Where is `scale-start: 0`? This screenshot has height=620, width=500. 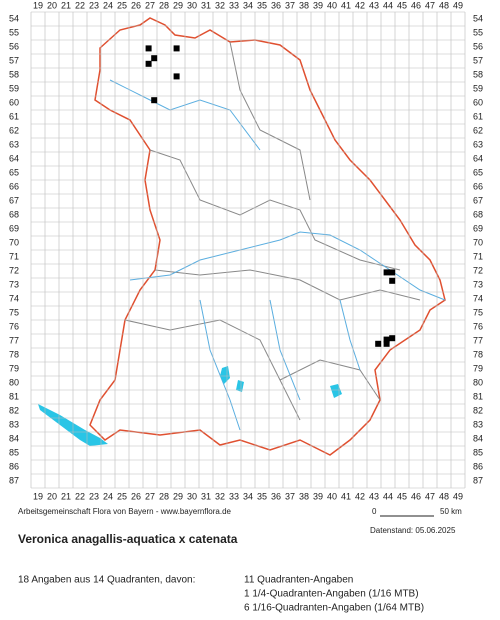 scale-start: 0 is located at coordinates (374, 511).